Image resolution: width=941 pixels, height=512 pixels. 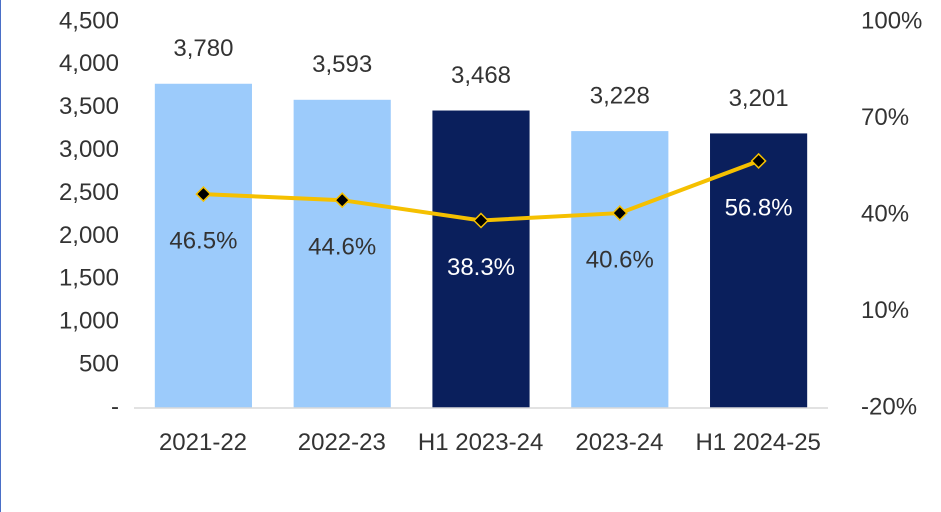 I want to click on y-tick-label: 3,000, so click(x=89, y=149).